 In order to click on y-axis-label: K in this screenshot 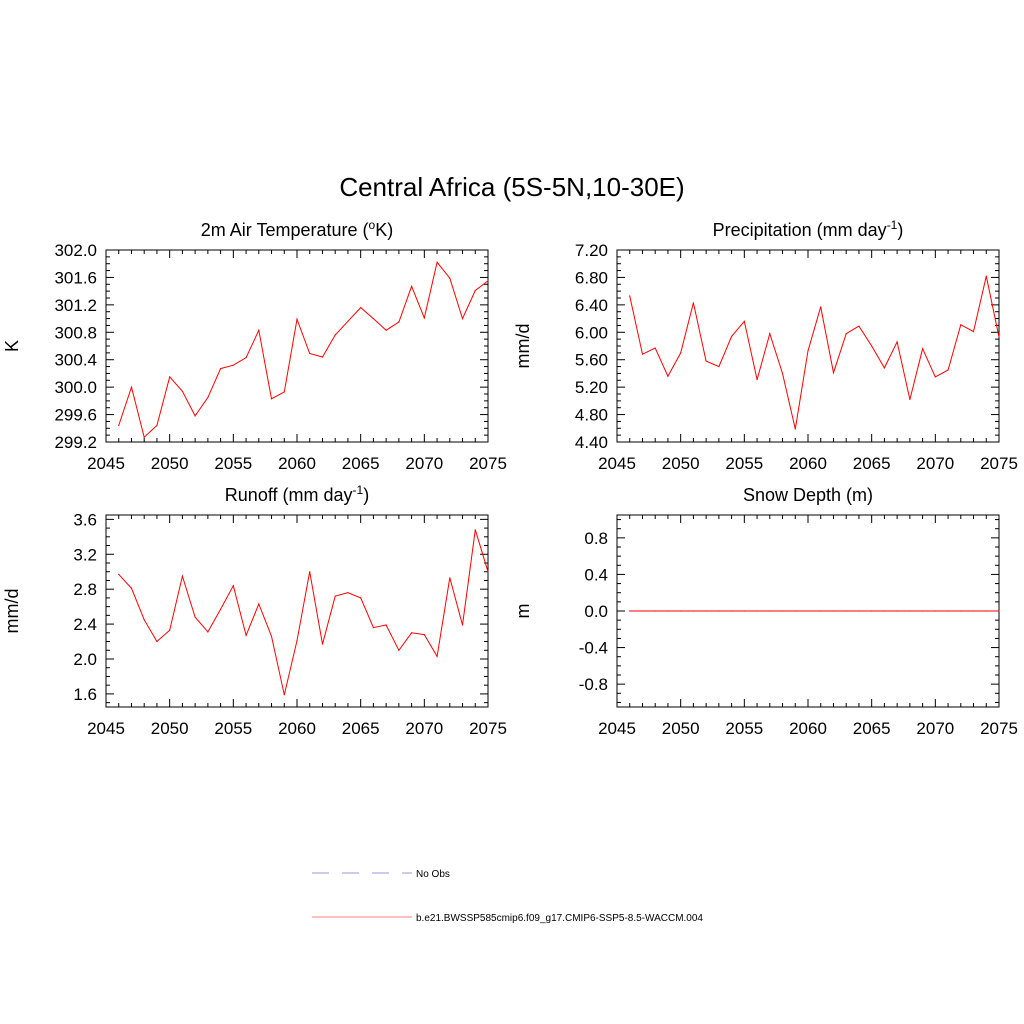, I will do `click(12, 346)`.